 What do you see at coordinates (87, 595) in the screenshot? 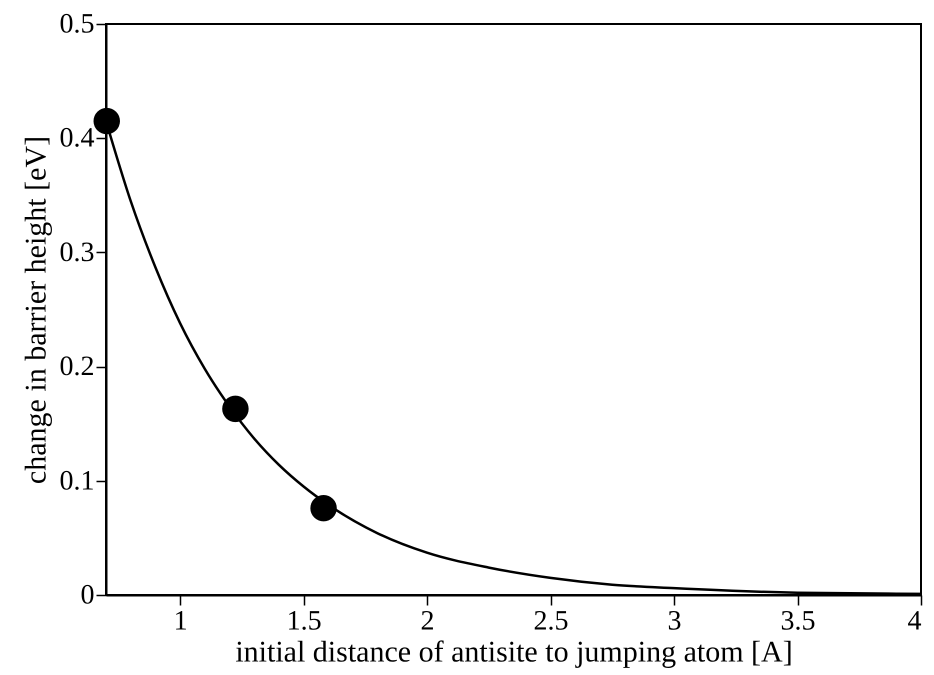
I see `y-tick-label: 0` at bounding box center [87, 595].